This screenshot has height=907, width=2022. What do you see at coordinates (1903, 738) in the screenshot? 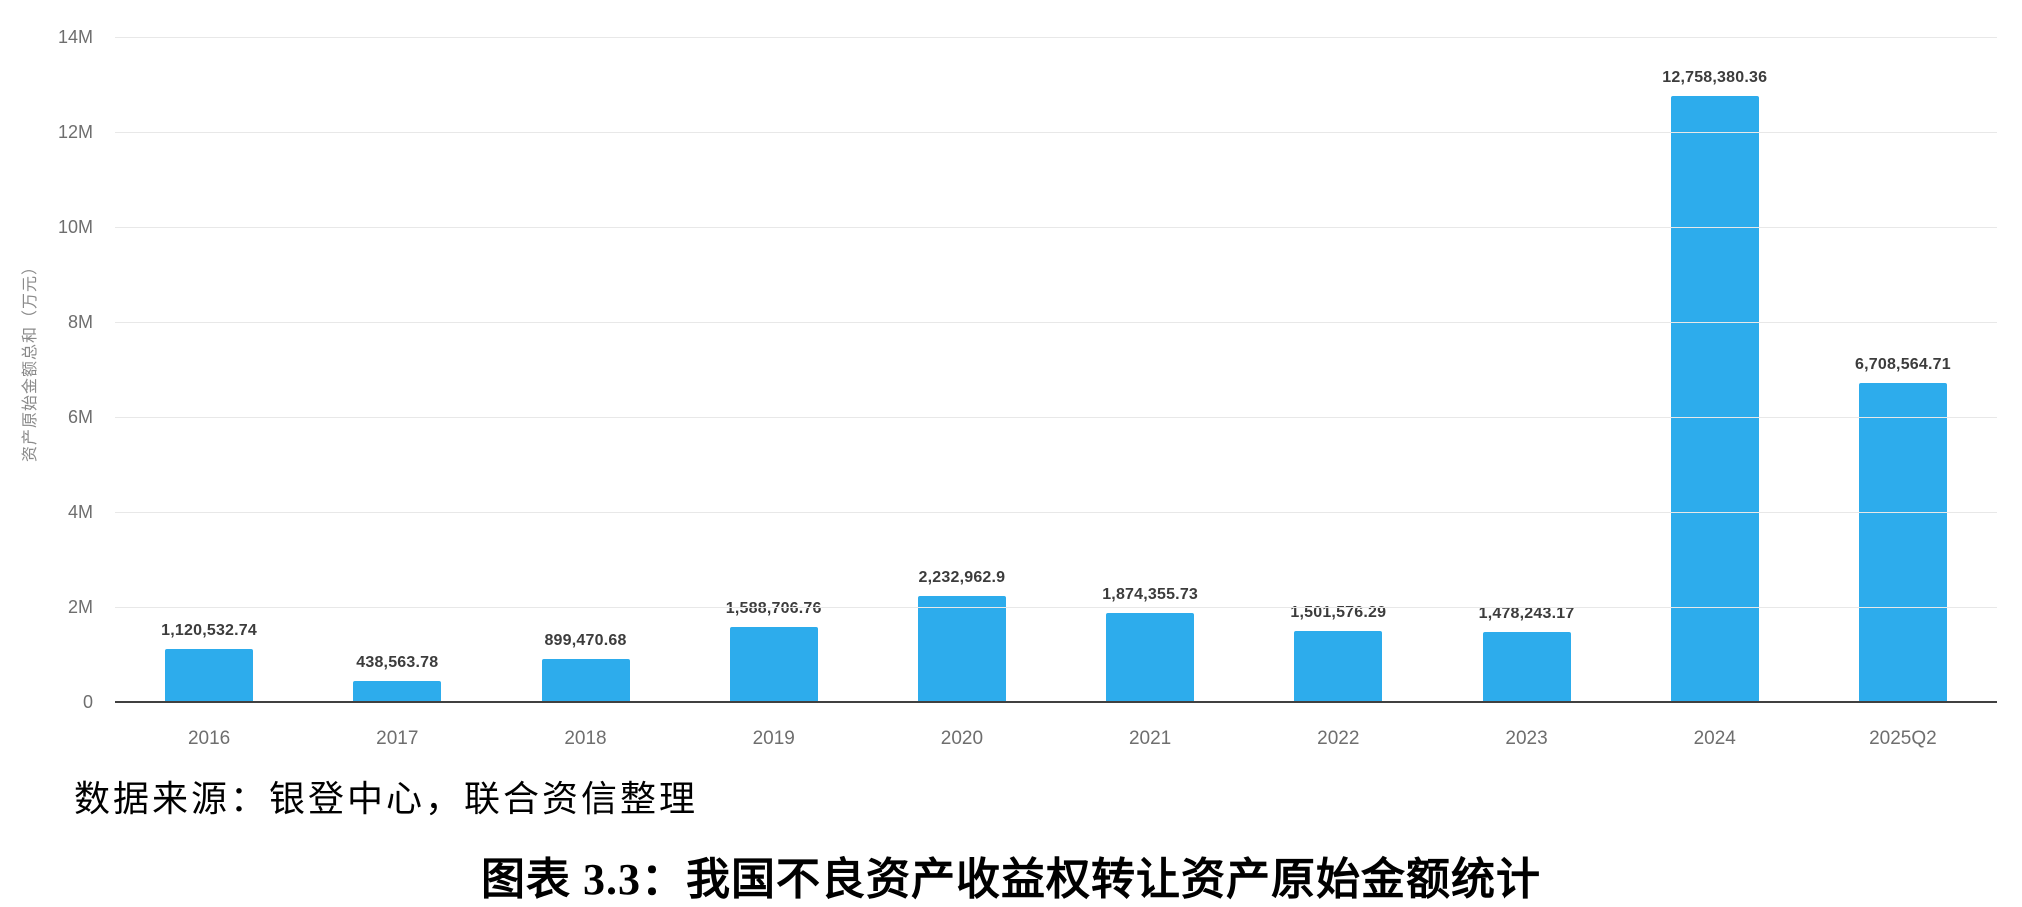
I see `x-axis-label: 2025Q2` at bounding box center [1903, 738].